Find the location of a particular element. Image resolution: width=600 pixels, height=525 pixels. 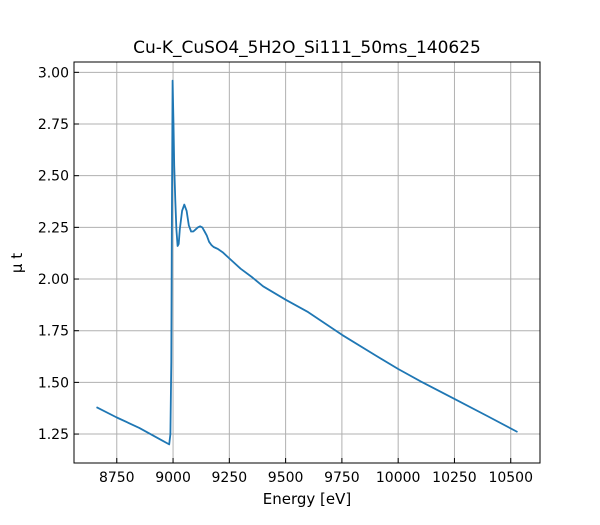

x-tick-label: 9000 is located at coordinates (173, 478).